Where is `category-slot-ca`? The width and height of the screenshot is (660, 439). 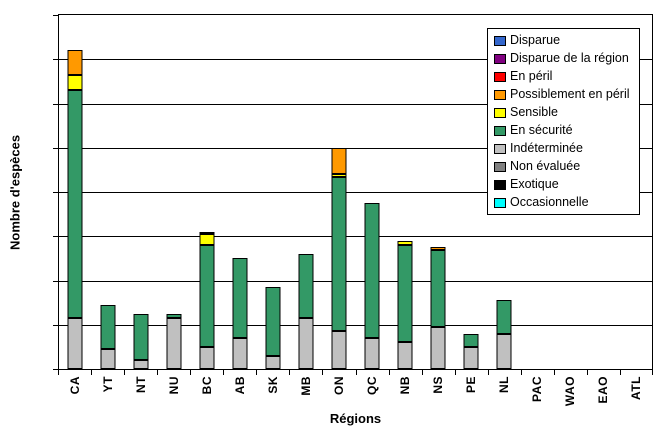 category-slot-ca is located at coordinates (75, 192).